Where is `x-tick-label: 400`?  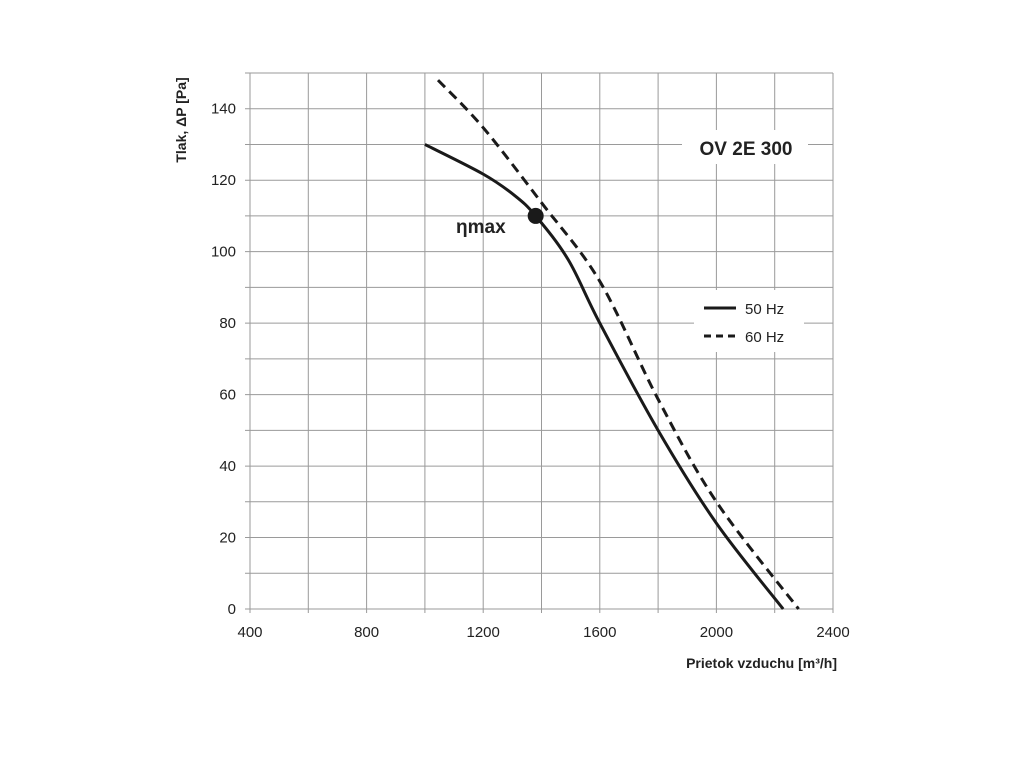
x-tick-label: 400 is located at coordinates (249, 632).